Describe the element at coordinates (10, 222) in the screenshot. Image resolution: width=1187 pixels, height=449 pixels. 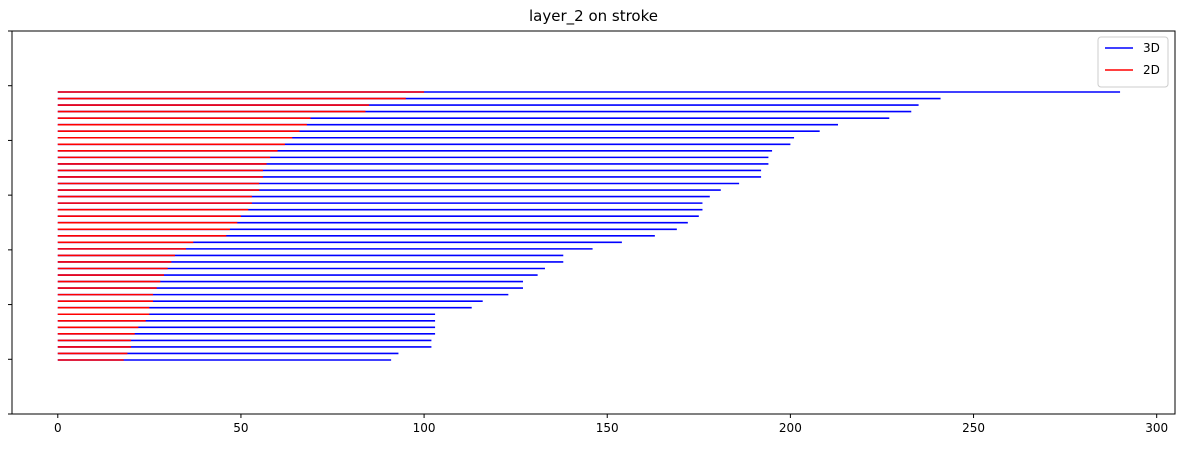
I see `y-ticks` at that location.